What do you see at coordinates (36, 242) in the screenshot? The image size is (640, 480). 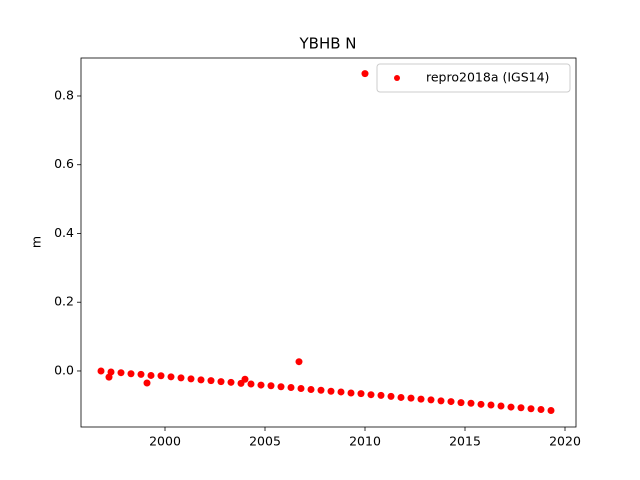 I see `y-axis-label: m` at bounding box center [36, 242].